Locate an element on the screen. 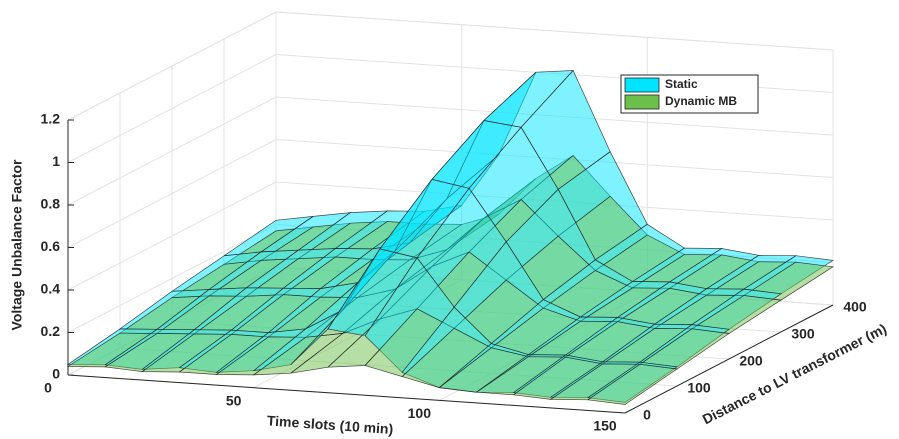  y-tick-label: 100 is located at coordinates (699, 388).